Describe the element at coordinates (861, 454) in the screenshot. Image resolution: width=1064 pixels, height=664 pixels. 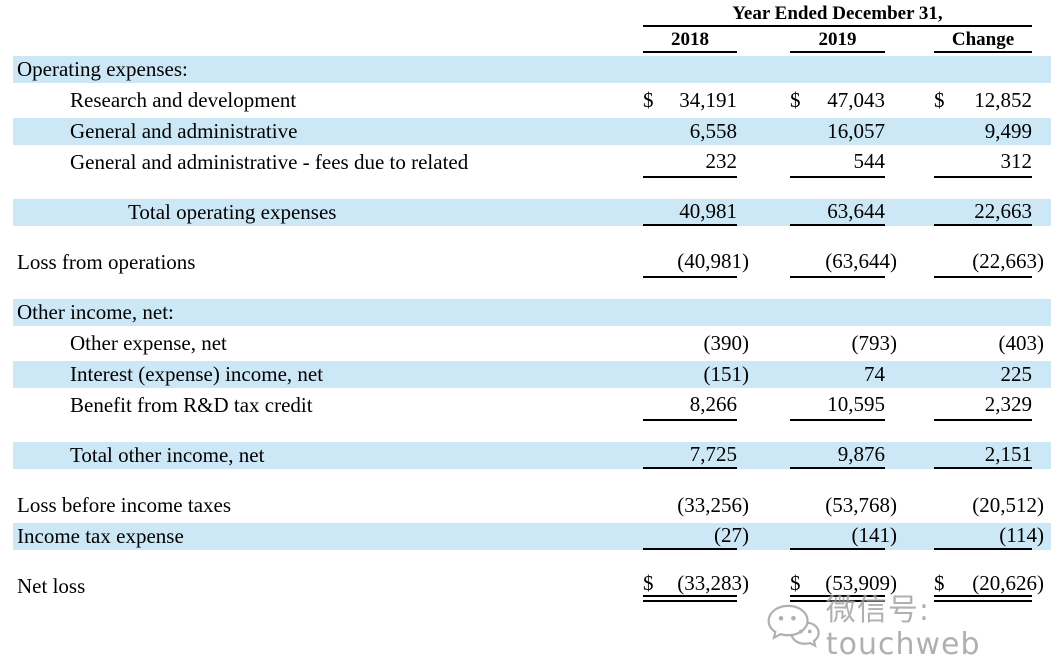
I see `value-text: 9,876` at that location.